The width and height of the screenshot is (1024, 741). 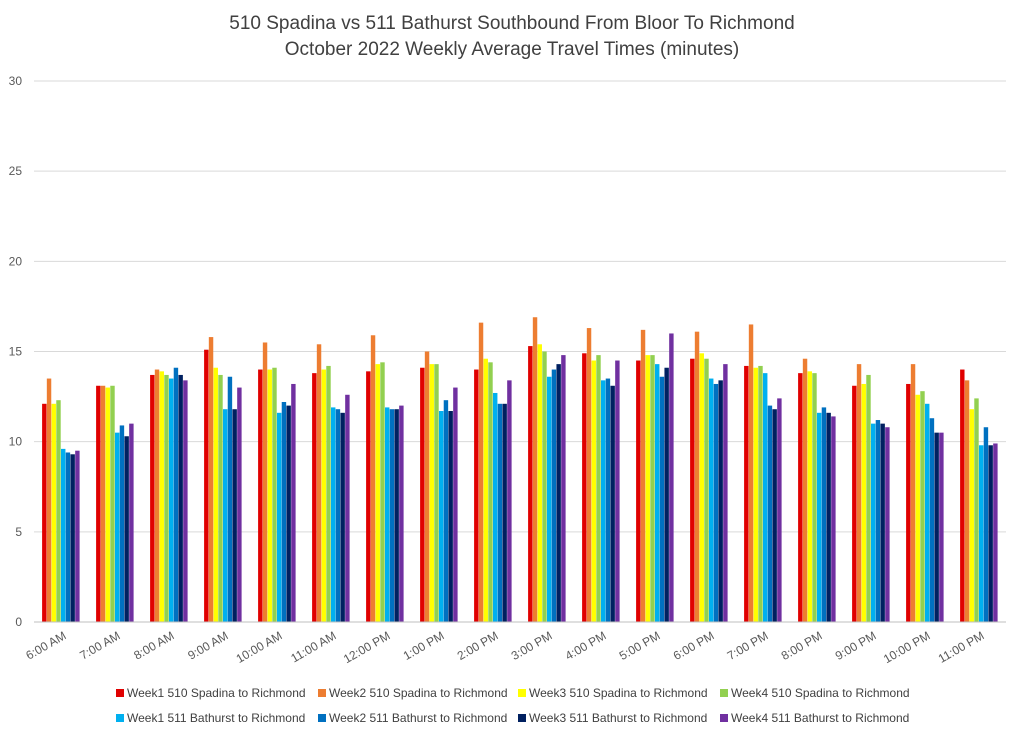 What do you see at coordinates (18, 622) in the screenshot?
I see `y-tick-label: 0` at bounding box center [18, 622].